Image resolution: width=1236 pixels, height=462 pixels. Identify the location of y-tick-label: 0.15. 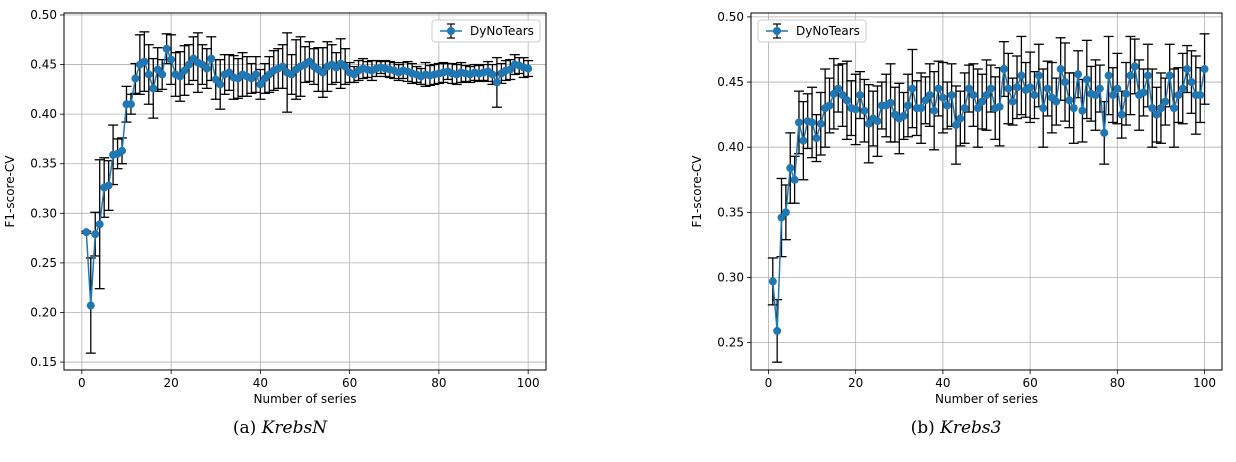
(43, 362).